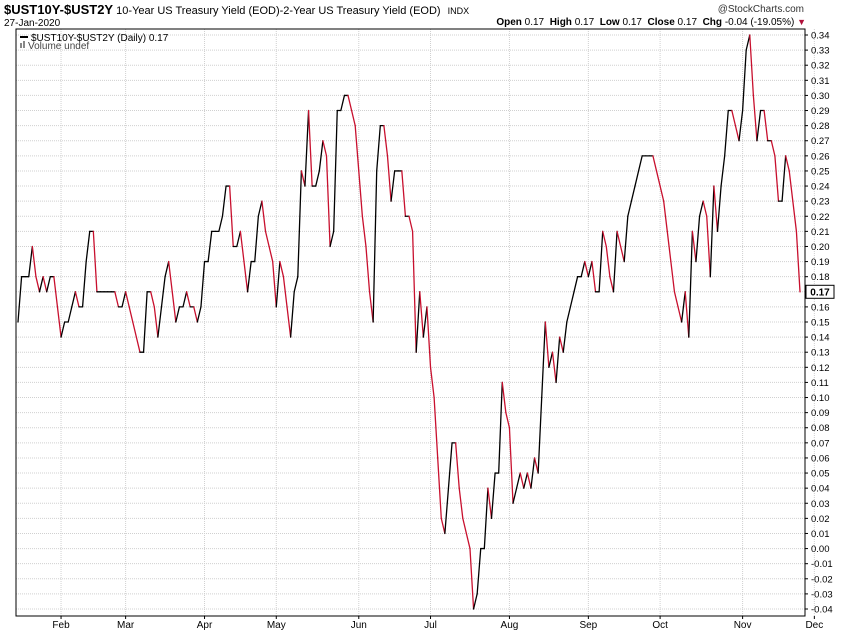 This screenshot has height=633, width=850. What do you see at coordinates (661, 22) in the screenshot?
I see `close-label: Close` at bounding box center [661, 22].